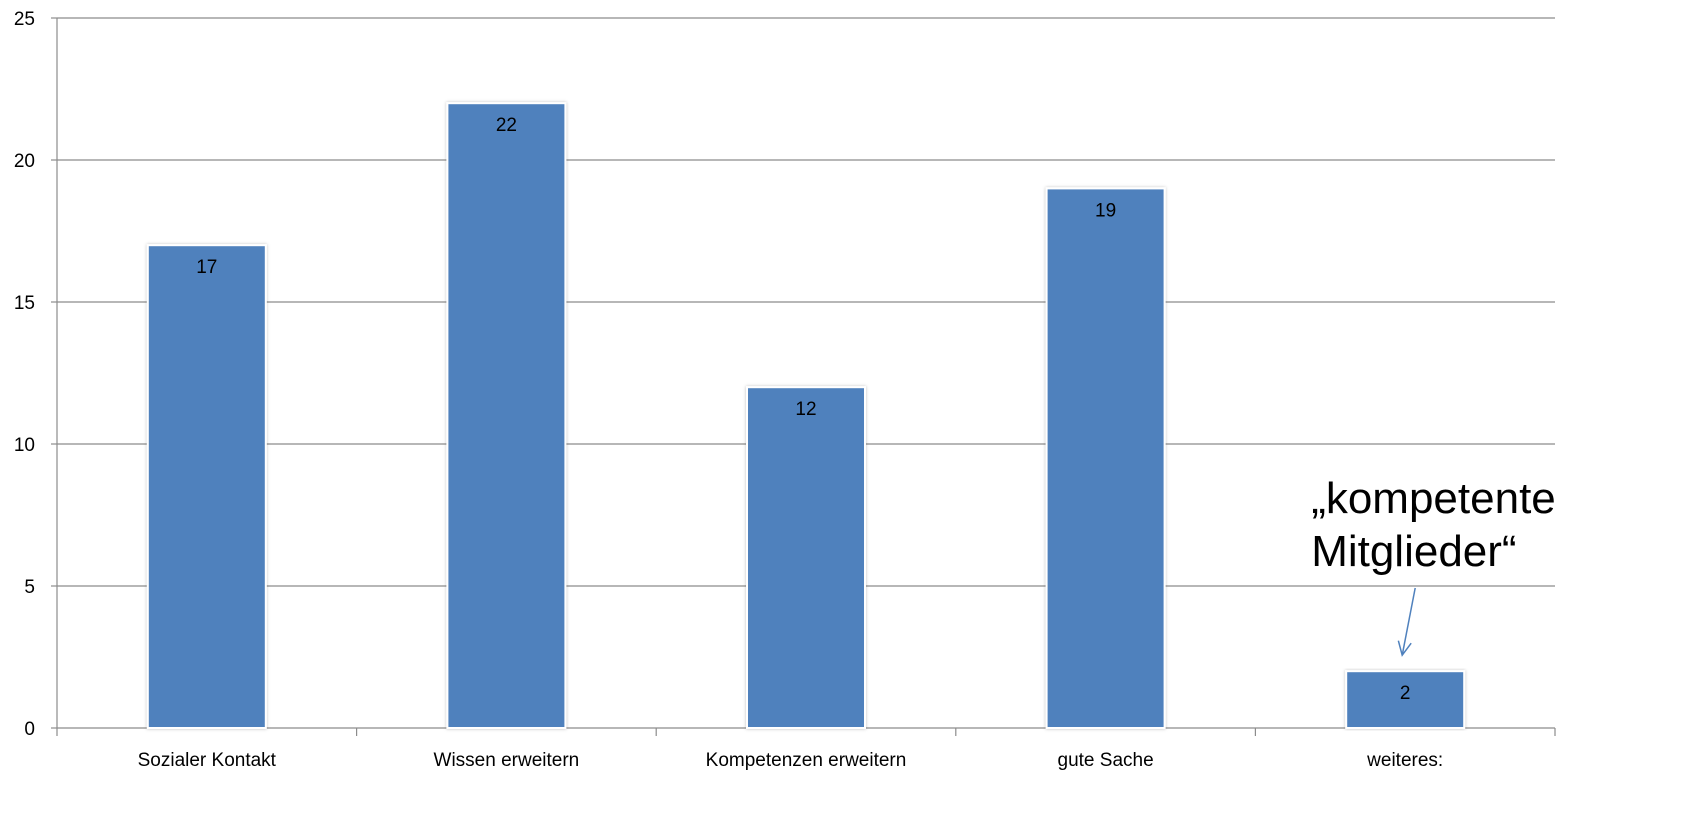  I want to click on y-tick-label: 15, so click(24, 303).